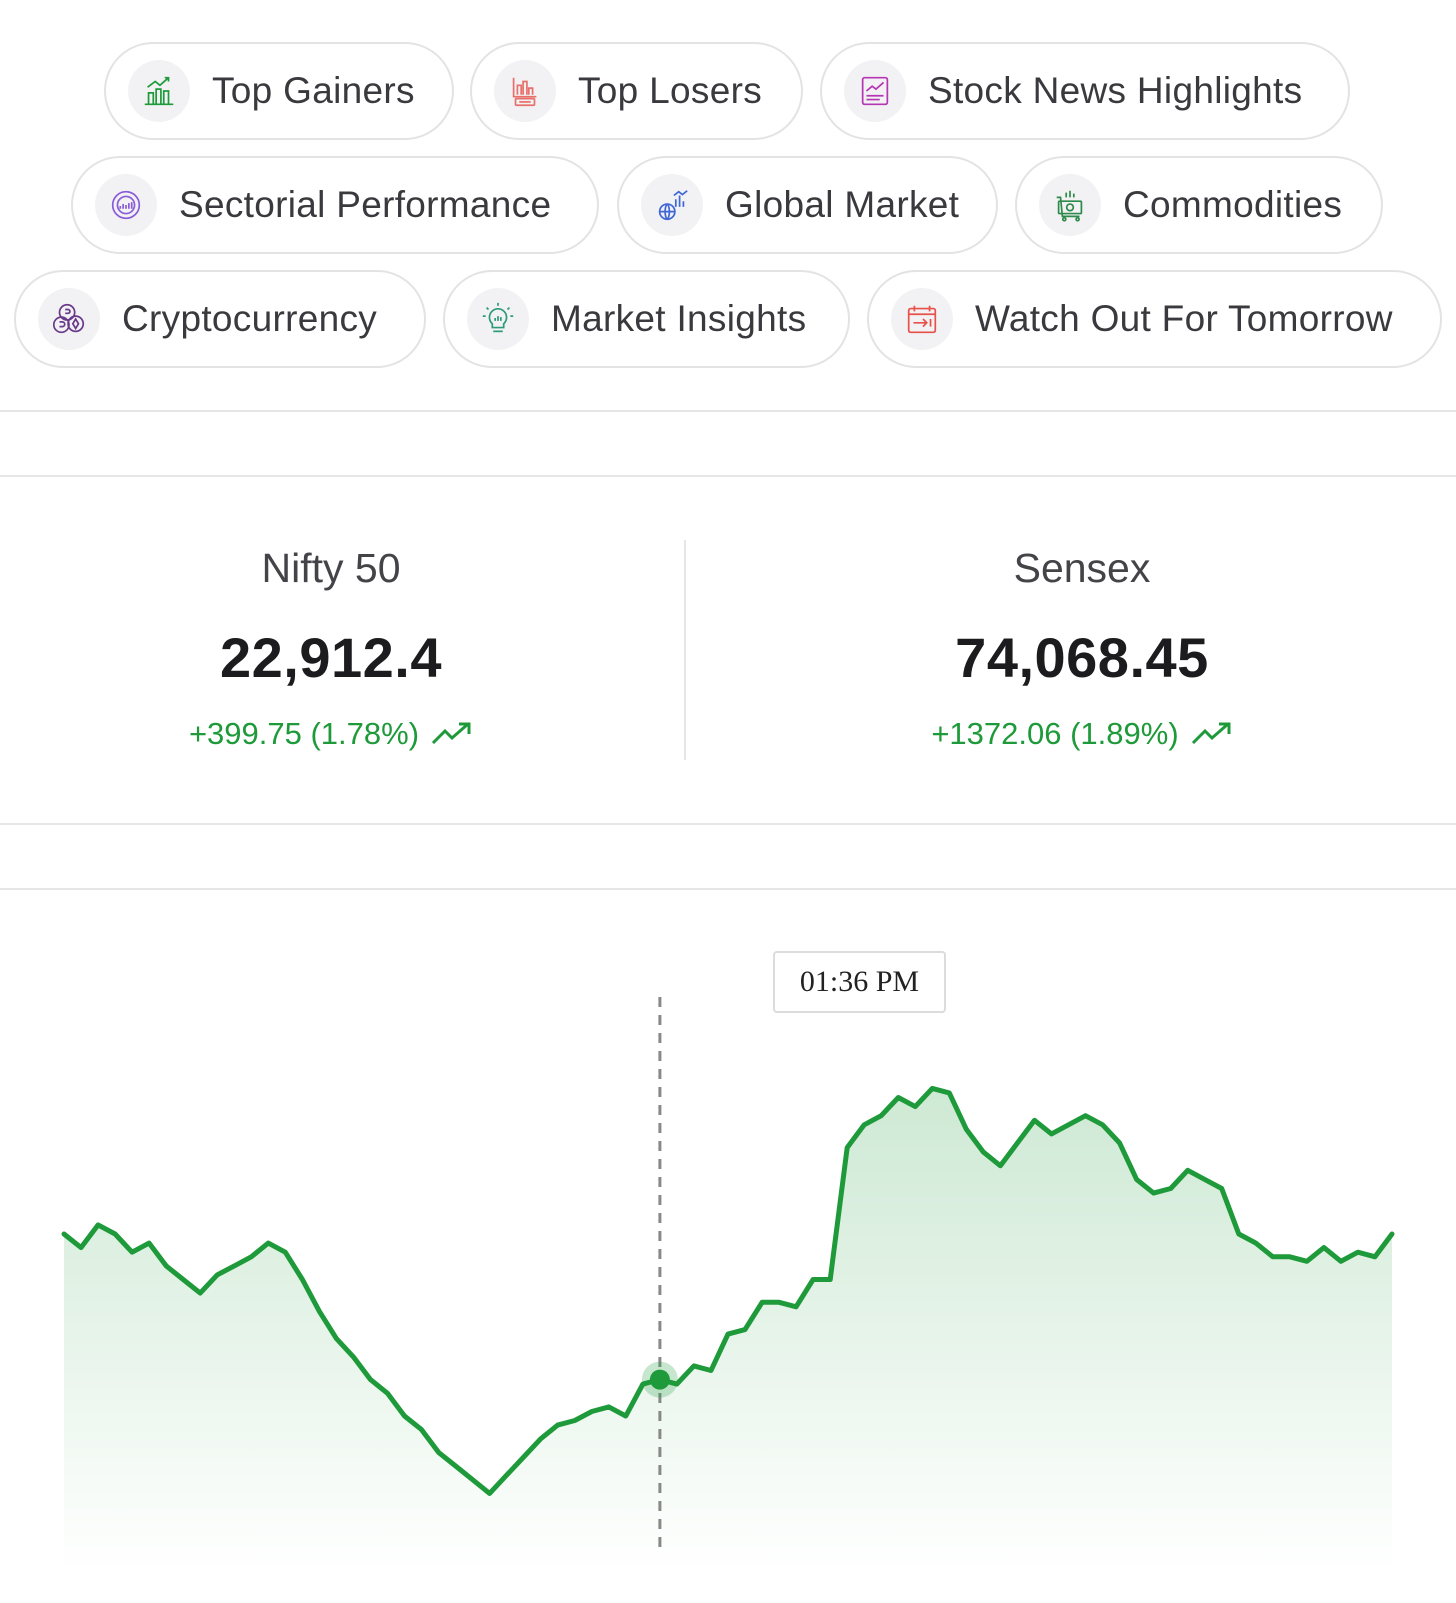 The height and width of the screenshot is (1603, 1456). I want to click on chip-global-market: Global Market, so click(807, 205).